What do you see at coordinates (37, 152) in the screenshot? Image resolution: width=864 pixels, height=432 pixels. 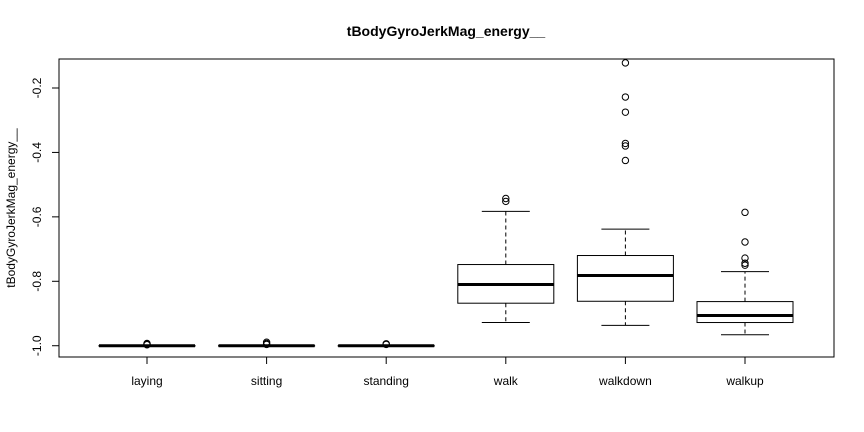 I see `y-tick-label: -0.4` at bounding box center [37, 152].